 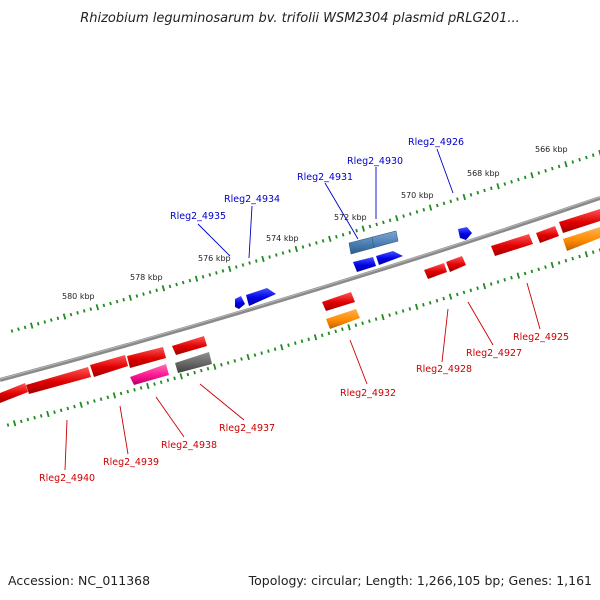 What do you see at coordinates (131, 462) in the screenshot?
I see `gene-label: Rleg2_4939` at bounding box center [131, 462].